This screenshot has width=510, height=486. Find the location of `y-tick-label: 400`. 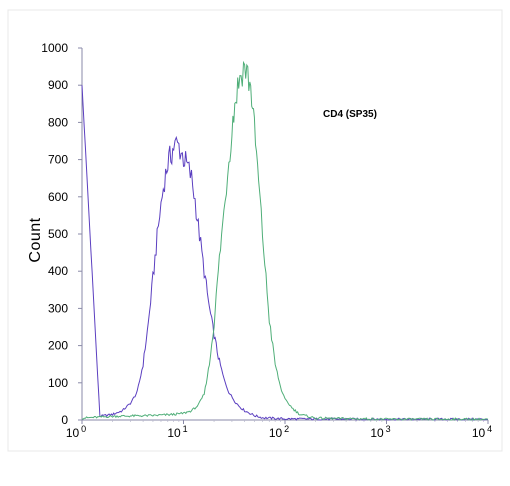

y-tick-label: 400 is located at coordinates (58, 271).